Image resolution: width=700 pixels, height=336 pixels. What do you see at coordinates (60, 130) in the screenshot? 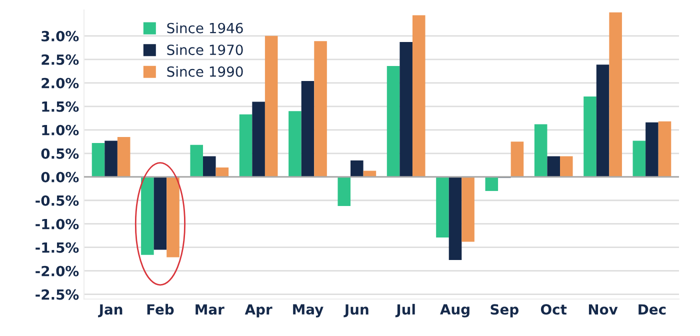
I see `y-tick-label: 1.0%` at bounding box center [60, 130].